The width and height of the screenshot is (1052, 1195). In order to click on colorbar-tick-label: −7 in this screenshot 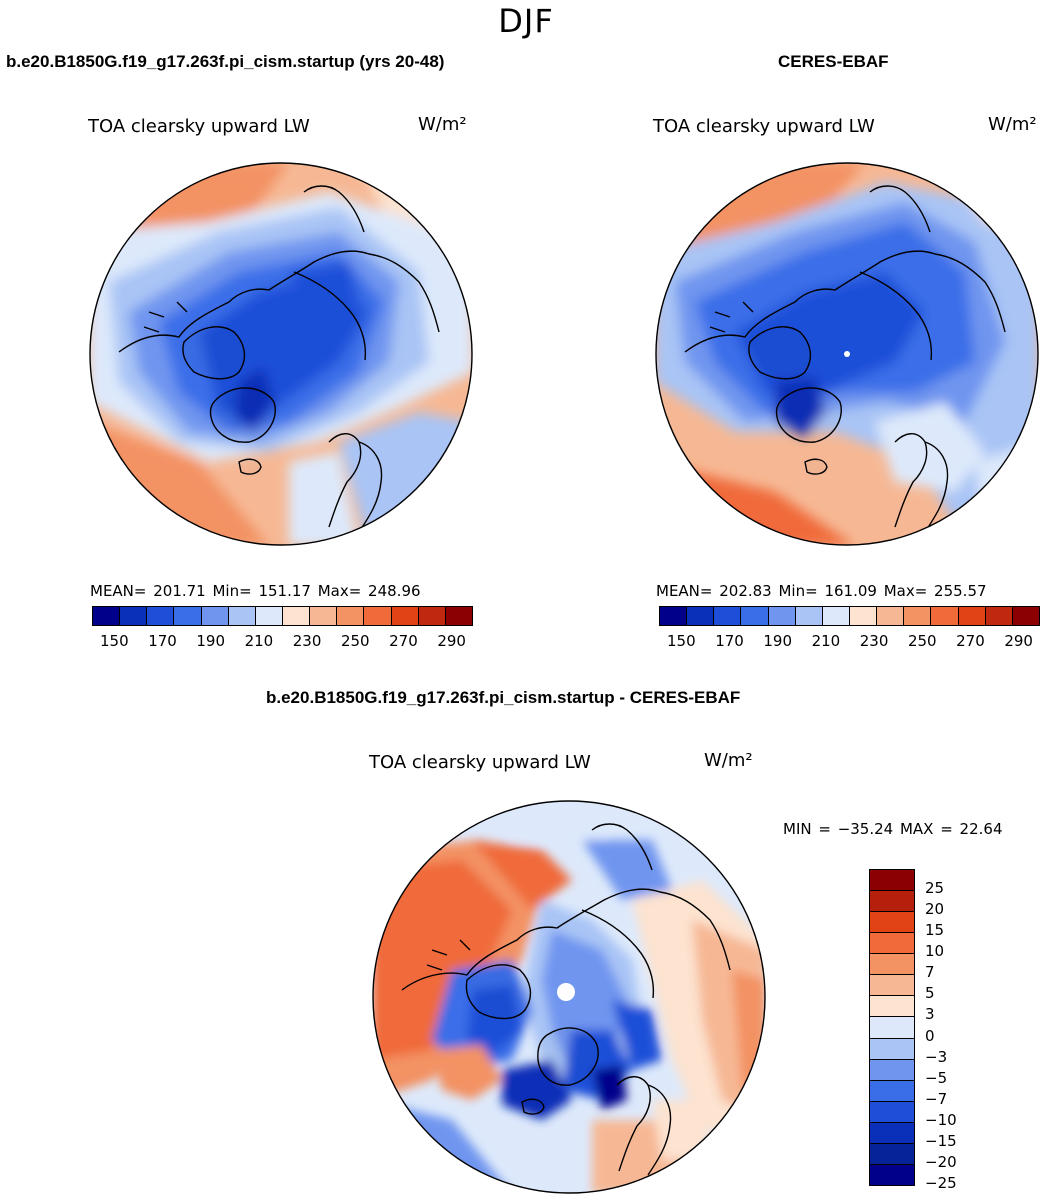, I will do `click(936, 1098)`.